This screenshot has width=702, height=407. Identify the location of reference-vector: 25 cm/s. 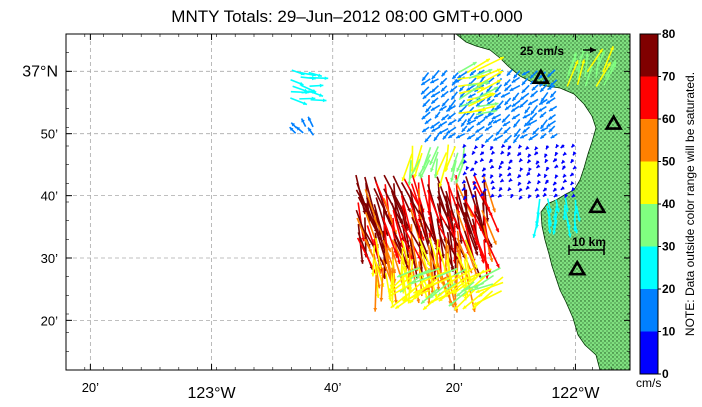
(558, 51).